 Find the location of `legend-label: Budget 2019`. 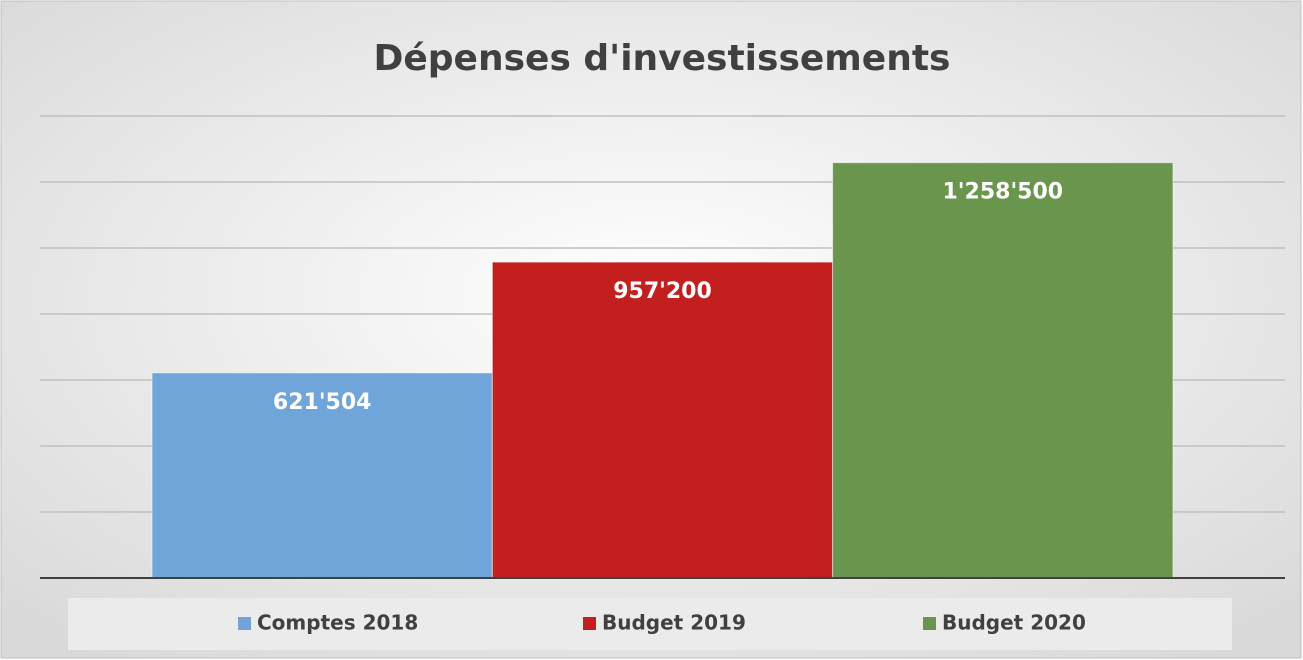

legend-label: Budget 2019 is located at coordinates (674, 623).